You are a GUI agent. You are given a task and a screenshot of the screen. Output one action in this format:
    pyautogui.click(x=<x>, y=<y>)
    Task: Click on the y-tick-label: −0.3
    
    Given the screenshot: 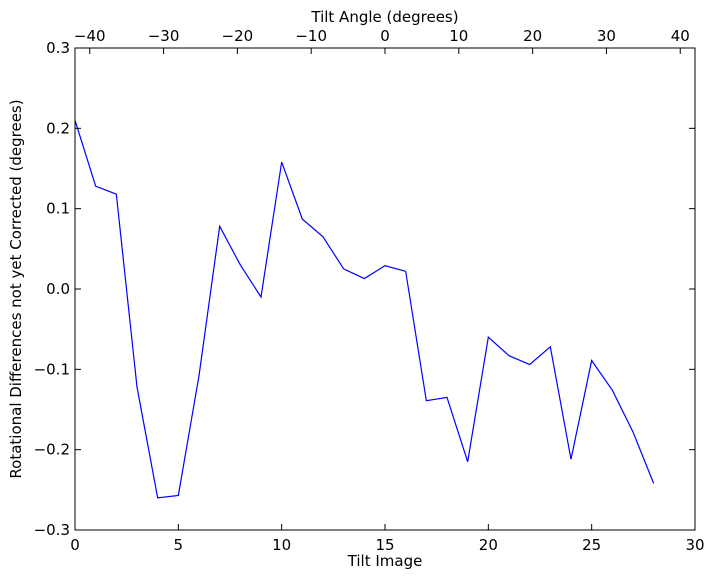 What is the action you would take?
    pyautogui.click(x=52, y=530)
    